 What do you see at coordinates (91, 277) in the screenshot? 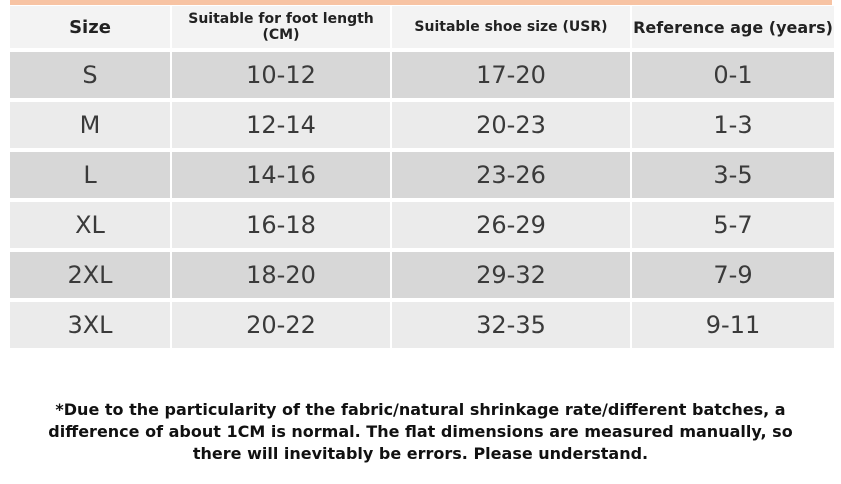
I see `cell-size: 2XL` at bounding box center [91, 277].